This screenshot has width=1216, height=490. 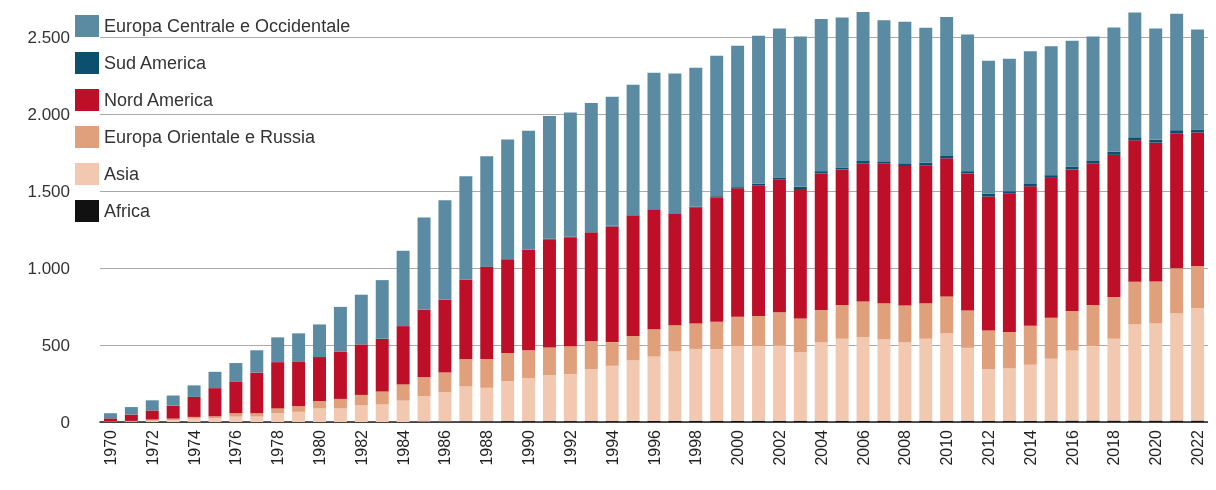 I want to click on x-tick-label: 2022, so click(x=1198, y=447).